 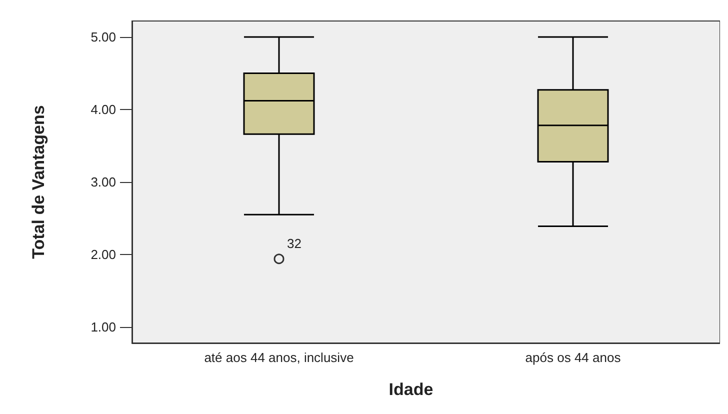 I want to click on annotation: 32, so click(x=294, y=243).